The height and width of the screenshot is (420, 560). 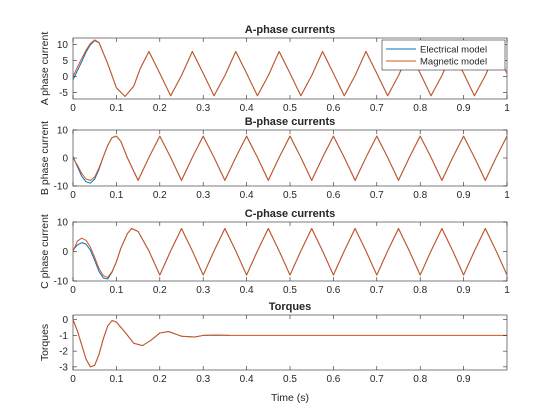 What do you see at coordinates (45, 251) in the screenshot?
I see `y-axis-label: C phase current` at bounding box center [45, 251].